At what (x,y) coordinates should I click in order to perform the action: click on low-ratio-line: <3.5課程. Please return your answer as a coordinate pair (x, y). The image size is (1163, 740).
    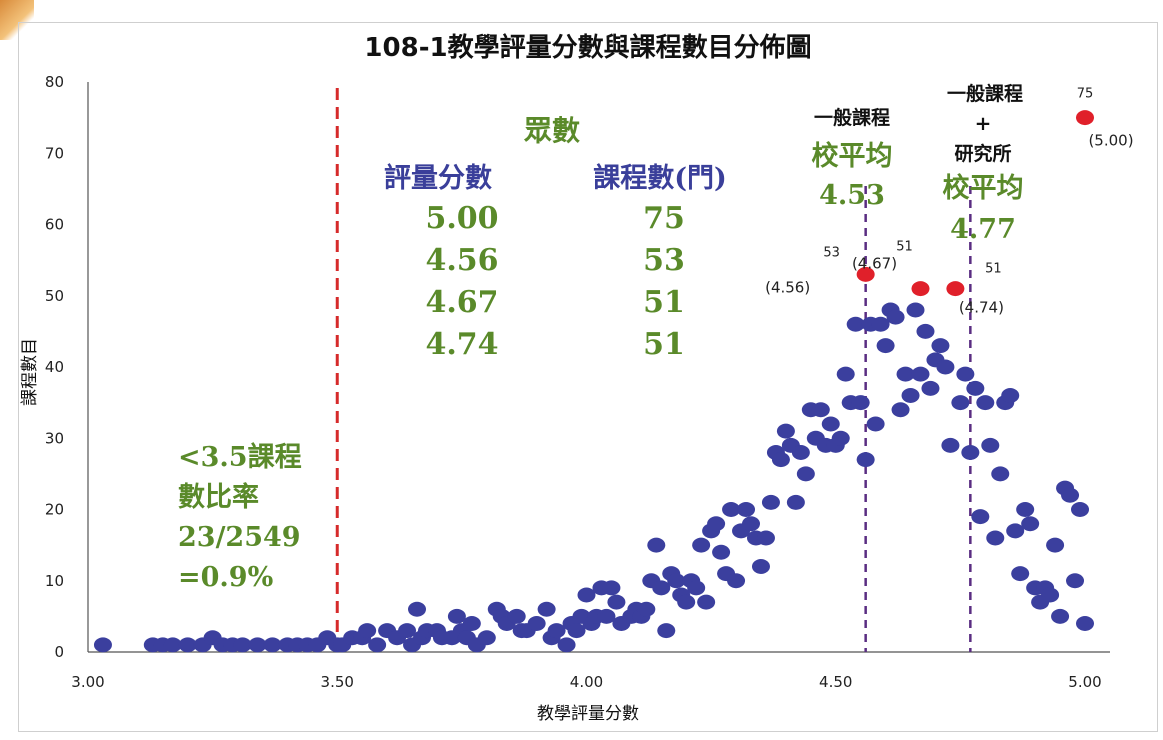
    Looking at the image, I should click on (240, 457).